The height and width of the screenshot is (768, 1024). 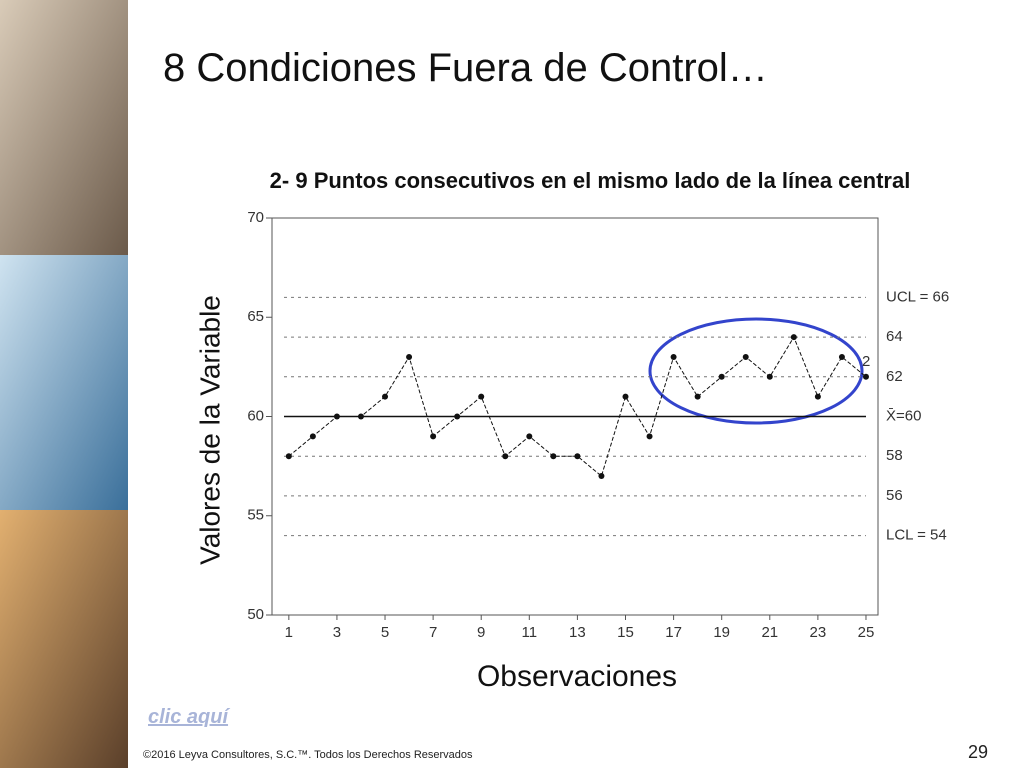 What do you see at coordinates (978, 752) in the screenshot?
I see `page-number: 29` at bounding box center [978, 752].